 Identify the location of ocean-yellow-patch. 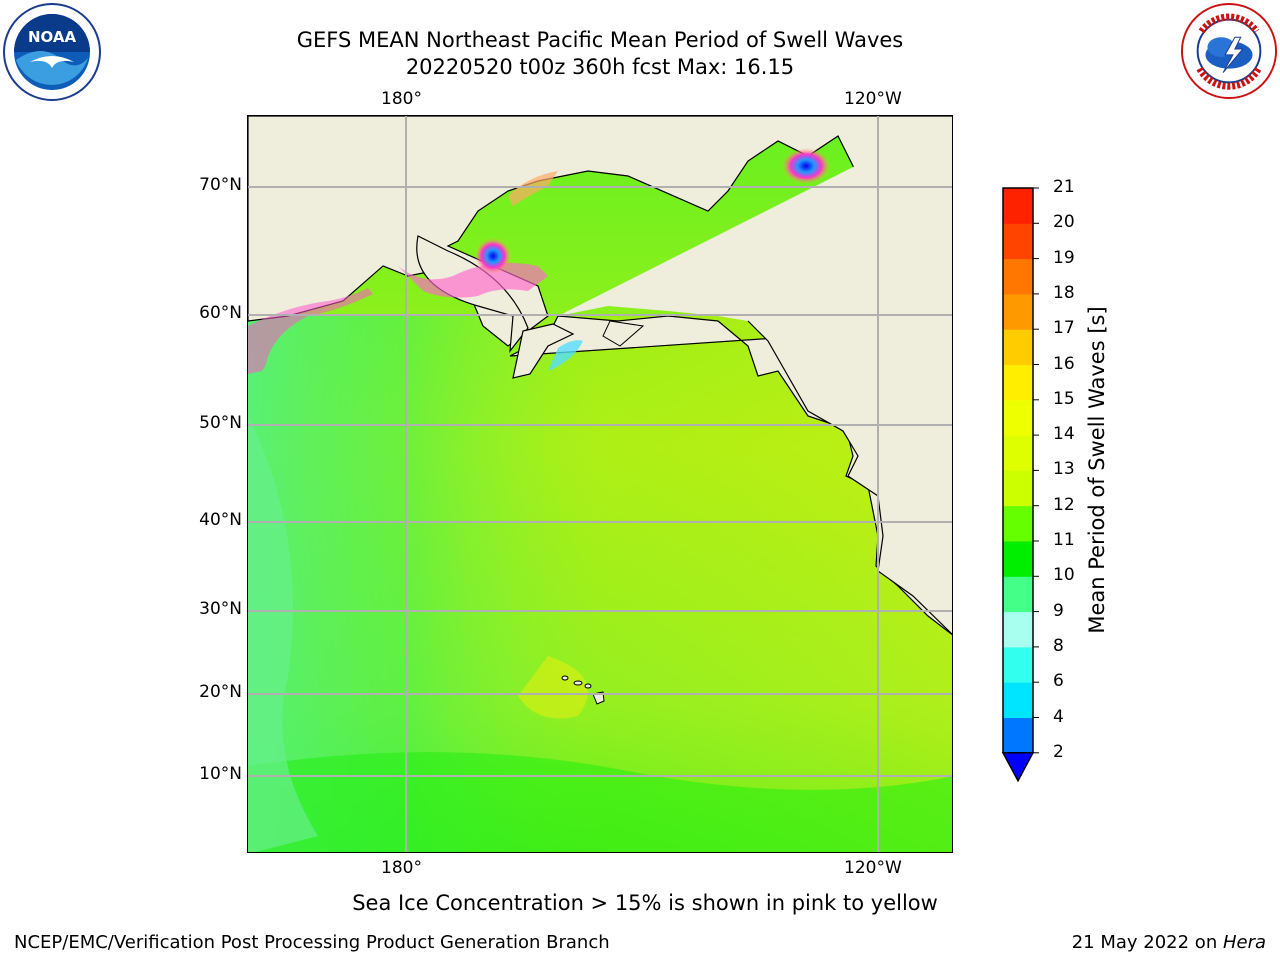
(553, 687).